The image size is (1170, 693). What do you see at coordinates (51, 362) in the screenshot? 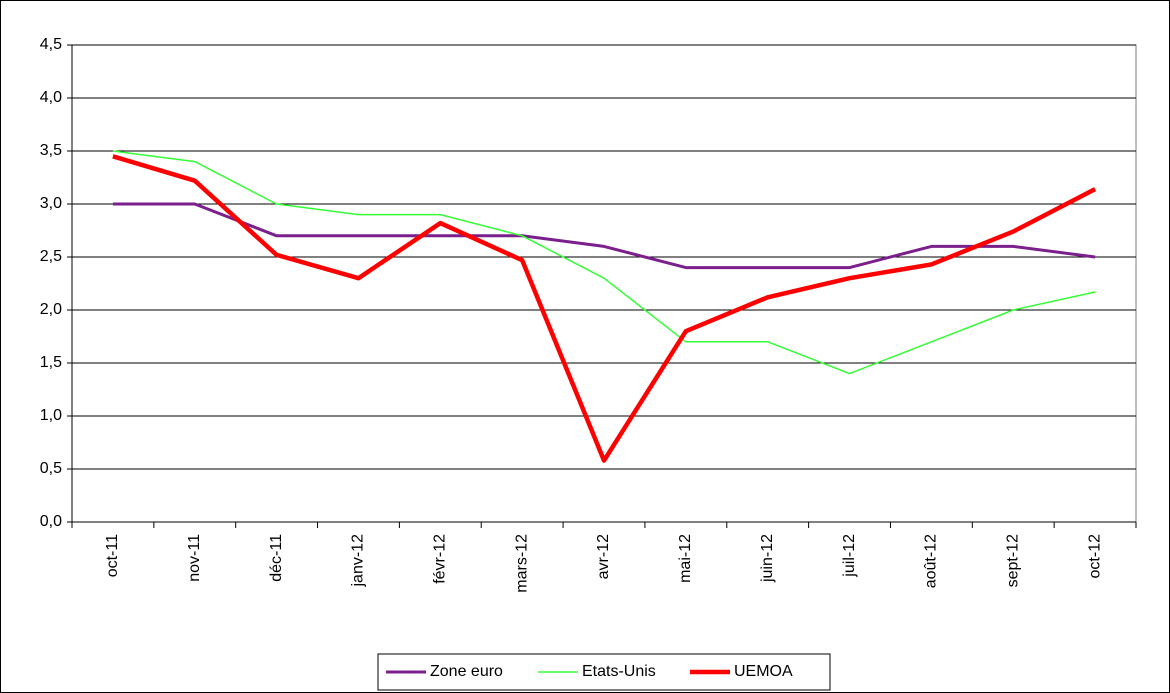
I see `y-tick-label: 1,5` at bounding box center [51, 362].